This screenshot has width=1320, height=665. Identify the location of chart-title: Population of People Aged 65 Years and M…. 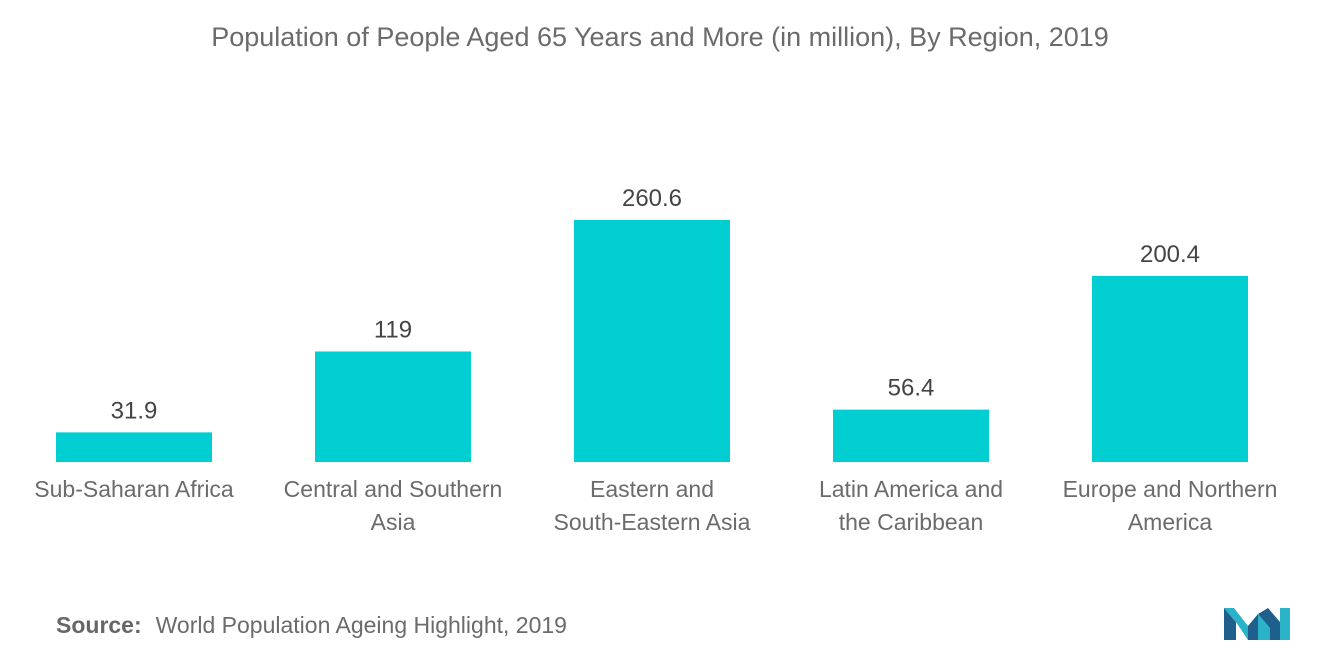
(660, 37).